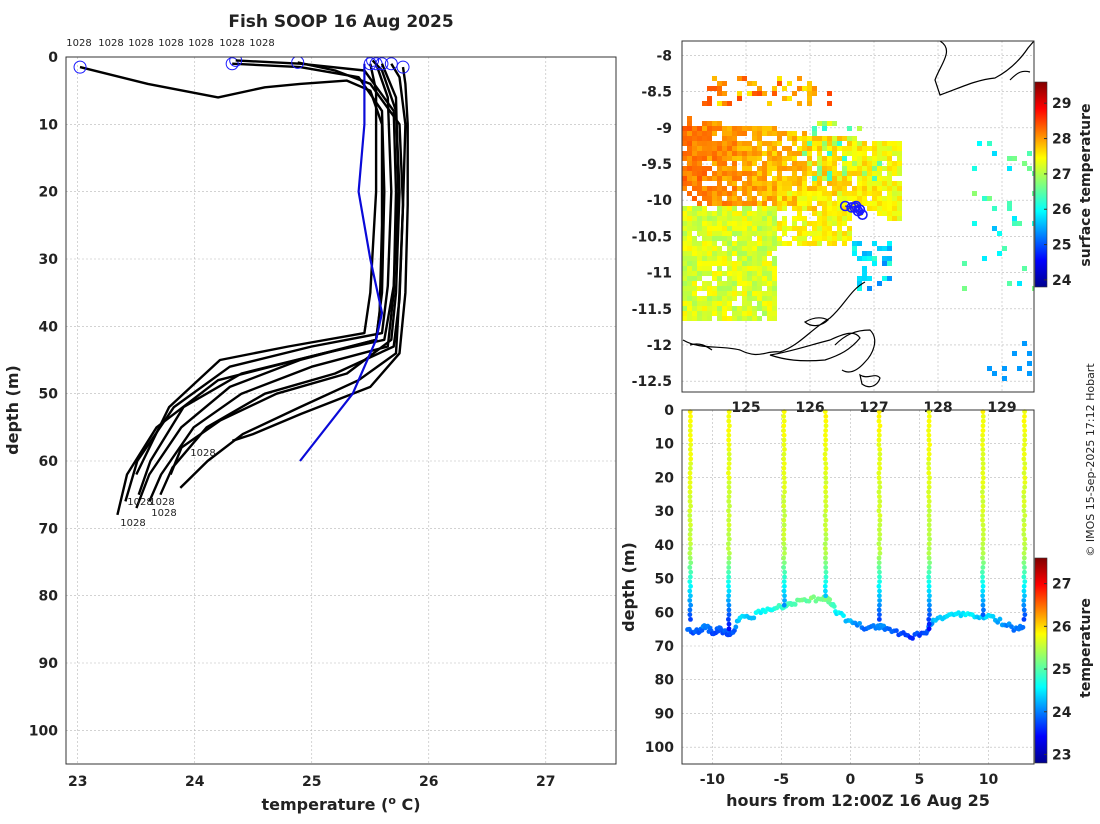  Describe the element at coordinates (873, 408) in the screenshot. I see `map-x-tick-label: 127` at that location.